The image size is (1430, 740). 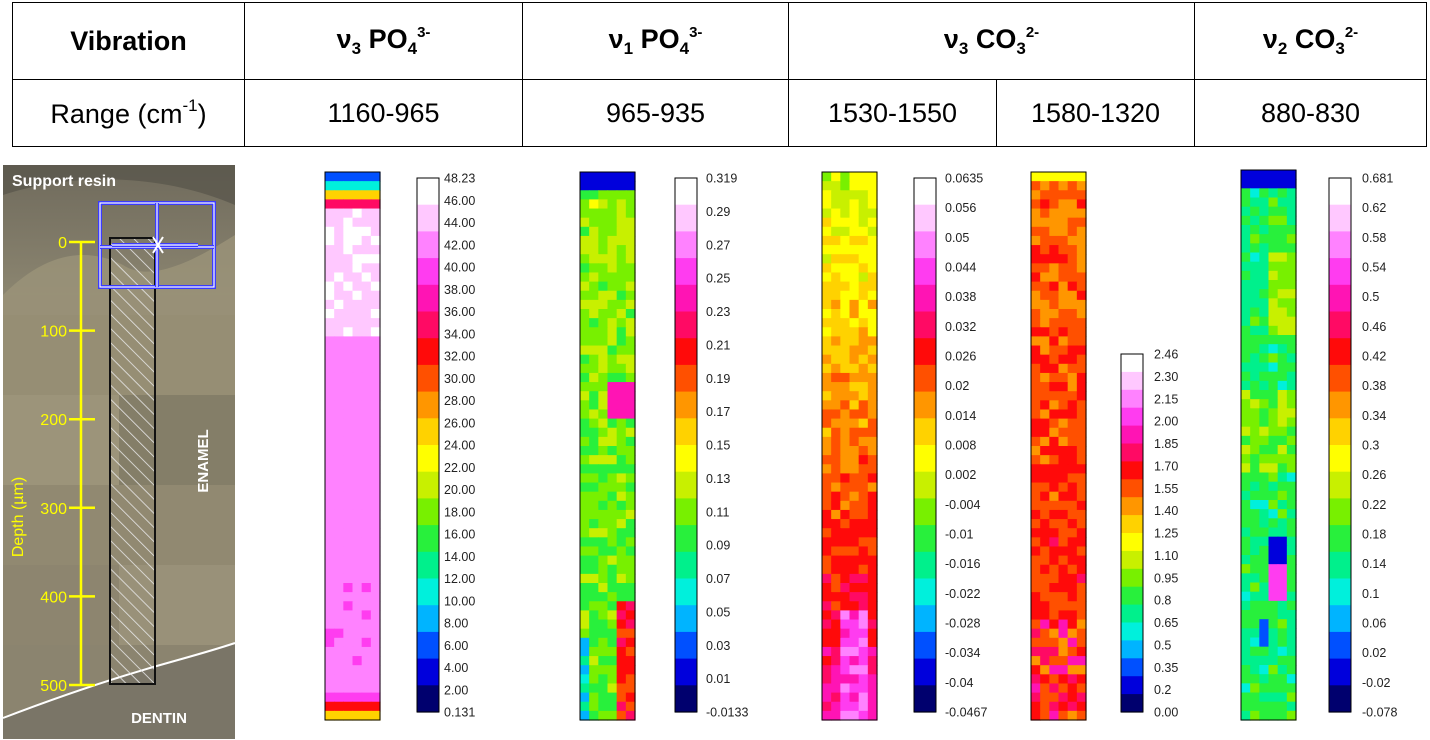 I want to click on colorbar-tick-label: 0.46, so click(x=1374, y=327).